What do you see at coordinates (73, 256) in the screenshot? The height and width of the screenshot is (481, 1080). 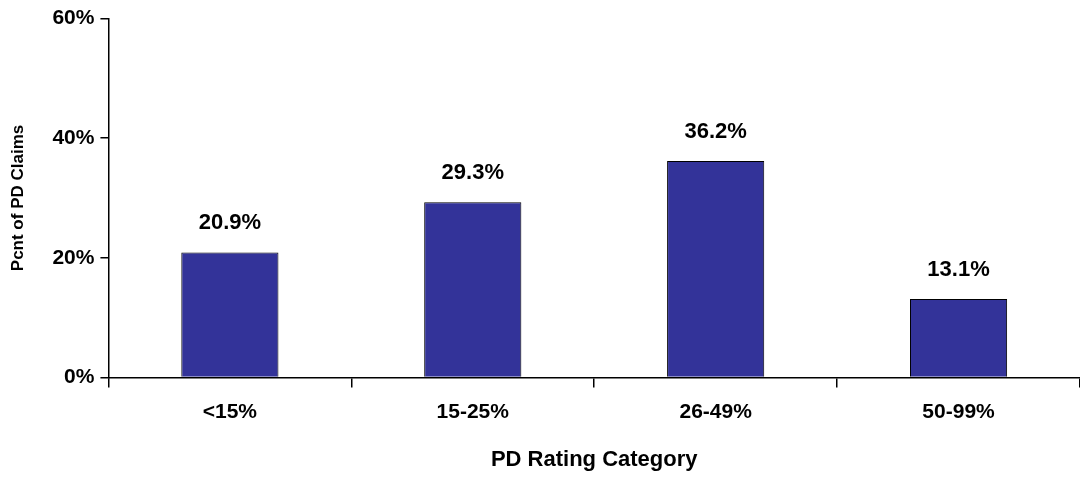 I see `y-tick-label: 20%` at bounding box center [73, 256].